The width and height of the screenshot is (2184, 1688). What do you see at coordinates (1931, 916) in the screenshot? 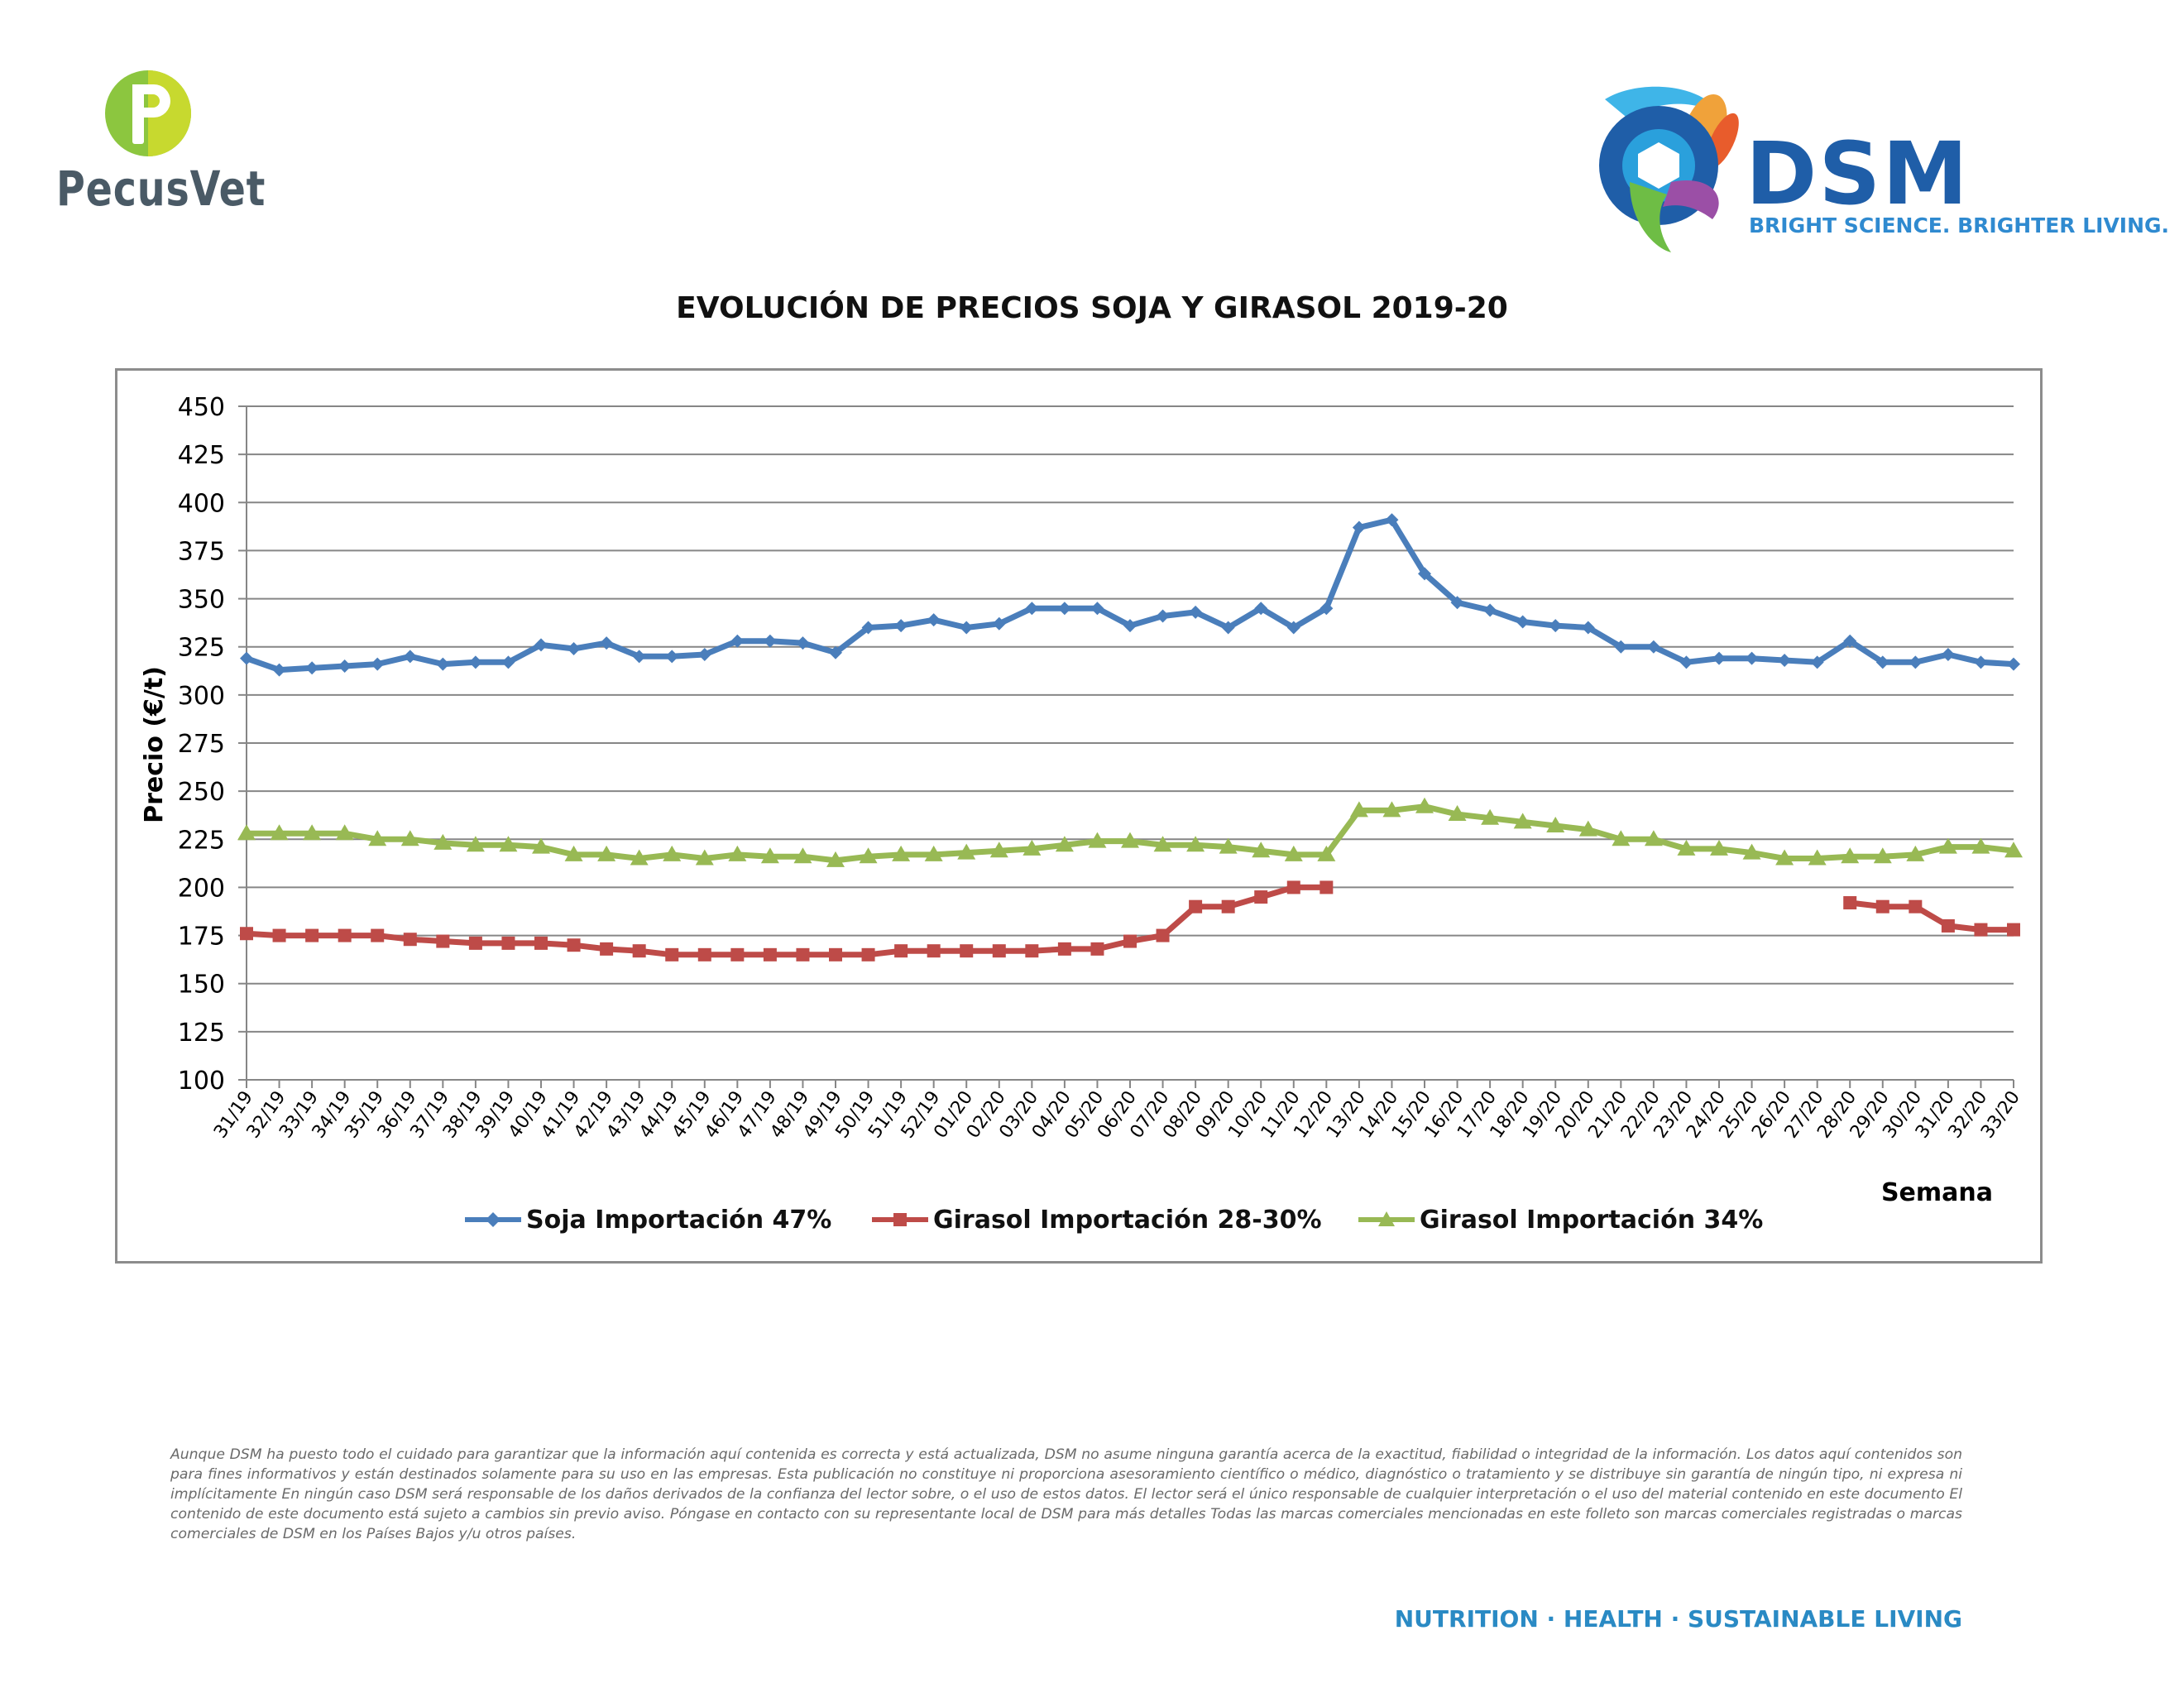
I see `series-line` at bounding box center [1931, 916].